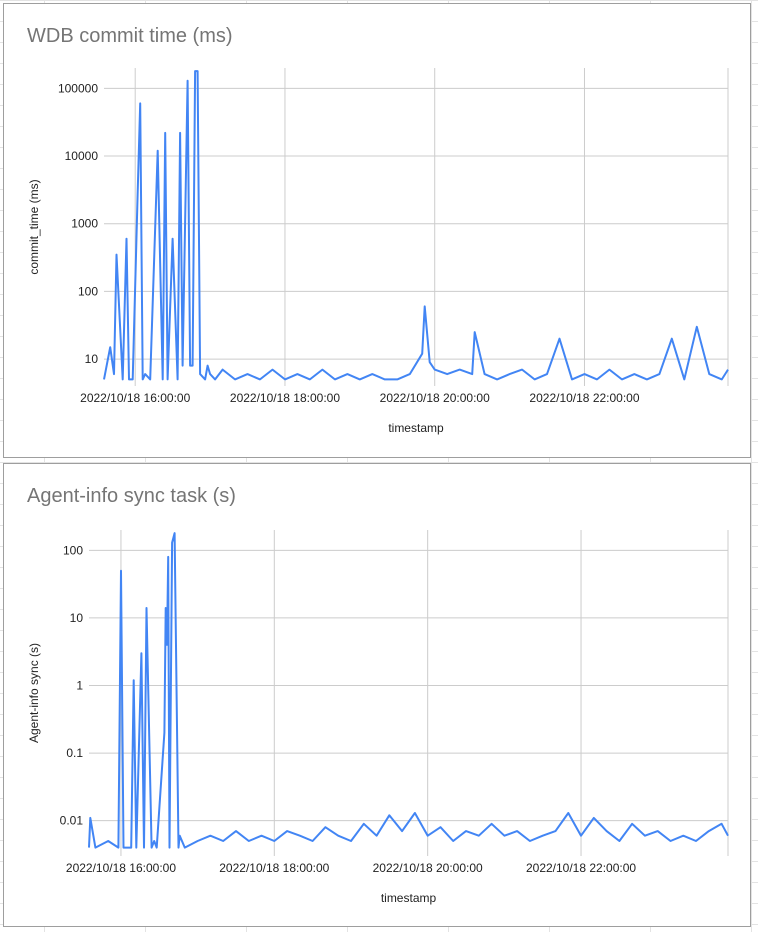 This screenshot has height=932, width=758. I want to click on y-axis-title: commit_time (ms), so click(34, 226).